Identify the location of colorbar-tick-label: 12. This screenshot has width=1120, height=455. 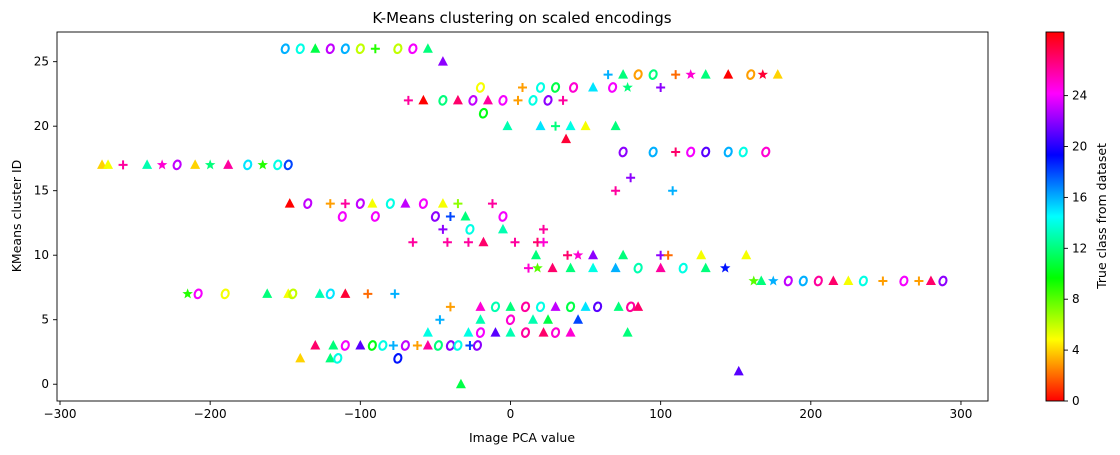
(1079, 248).